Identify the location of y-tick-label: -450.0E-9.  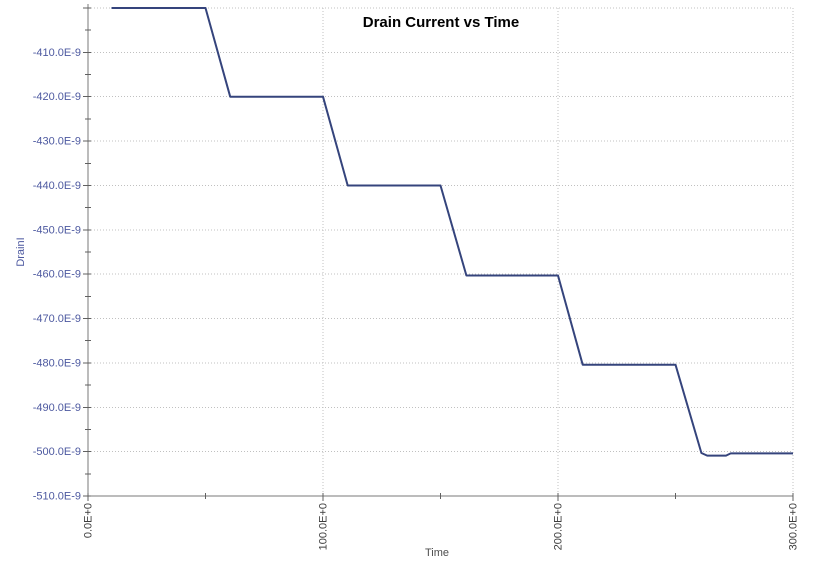
(57, 230).